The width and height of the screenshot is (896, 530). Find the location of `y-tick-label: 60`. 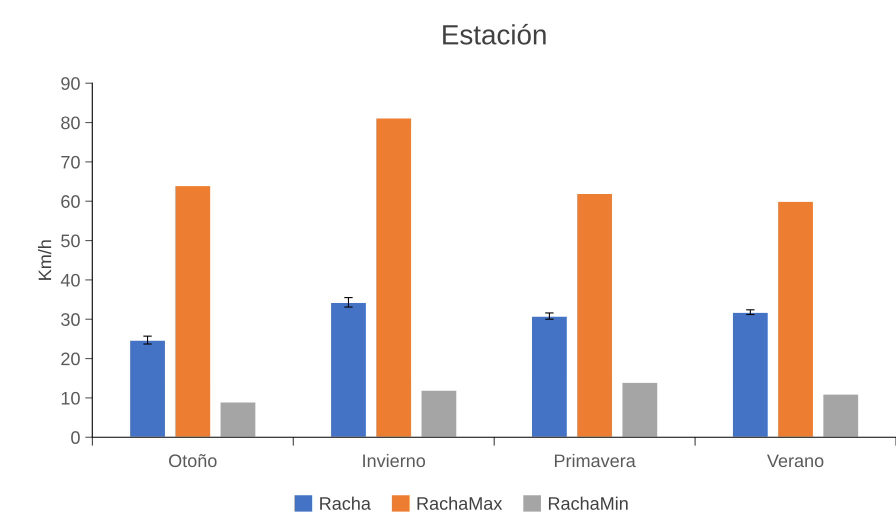

y-tick-label: 60 is located at coordinates (70, 201).